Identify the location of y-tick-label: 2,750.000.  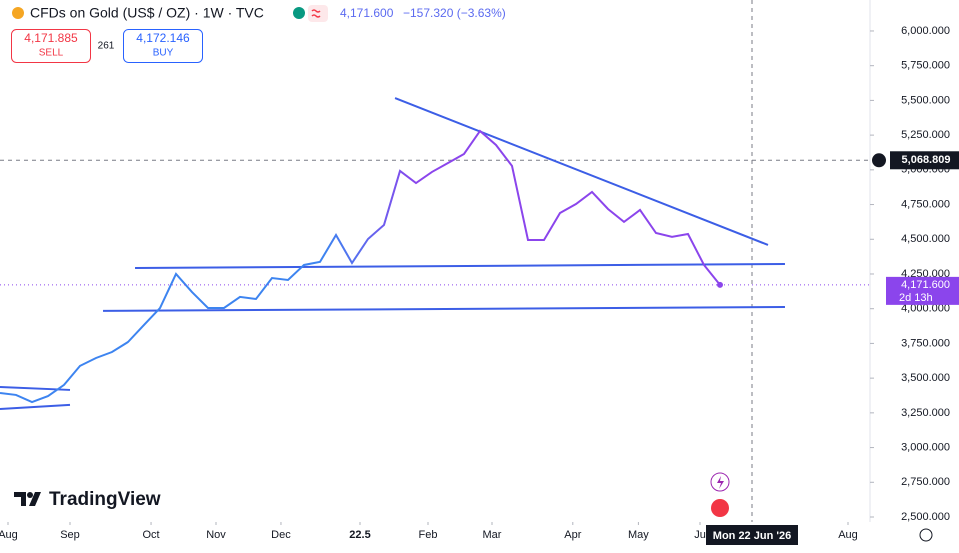
(925, 482).